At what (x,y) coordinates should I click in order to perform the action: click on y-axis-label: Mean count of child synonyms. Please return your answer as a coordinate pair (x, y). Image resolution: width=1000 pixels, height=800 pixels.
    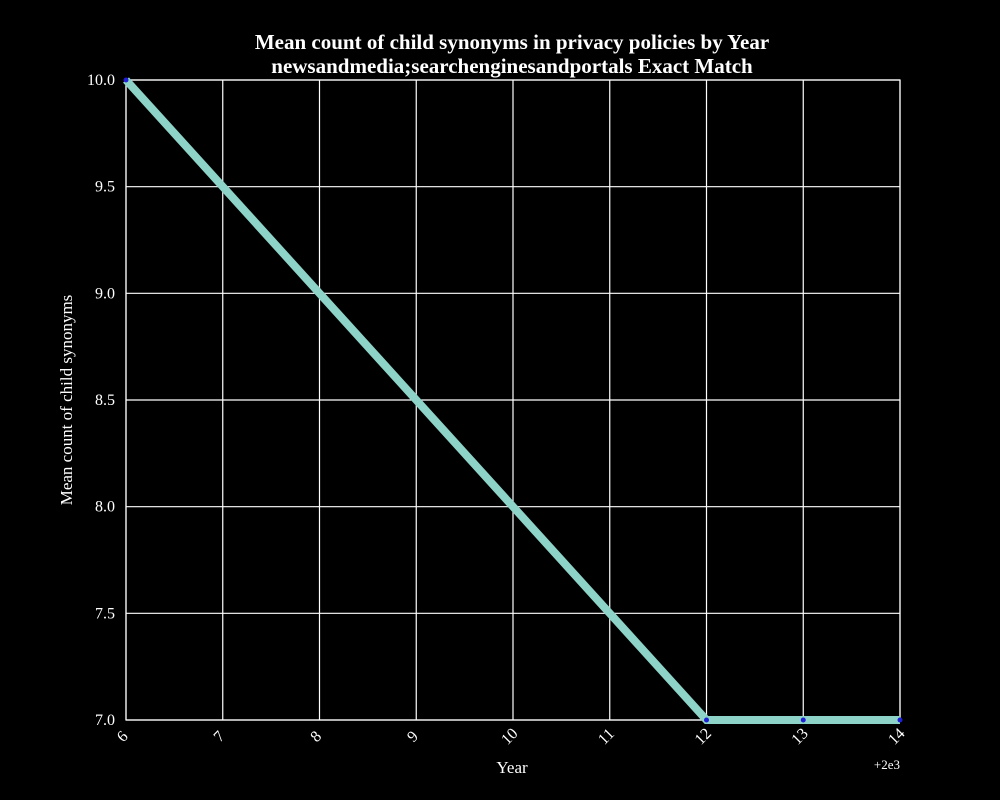
    Looking at the image, I should click on (66, 400).